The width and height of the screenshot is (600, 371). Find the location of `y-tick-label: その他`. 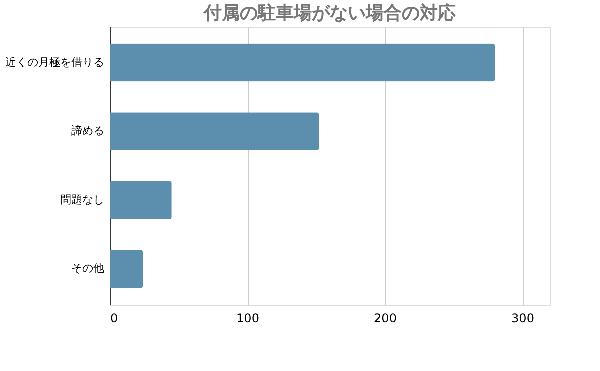

y-tick-label: その他 is located at coordinates (88, 269).